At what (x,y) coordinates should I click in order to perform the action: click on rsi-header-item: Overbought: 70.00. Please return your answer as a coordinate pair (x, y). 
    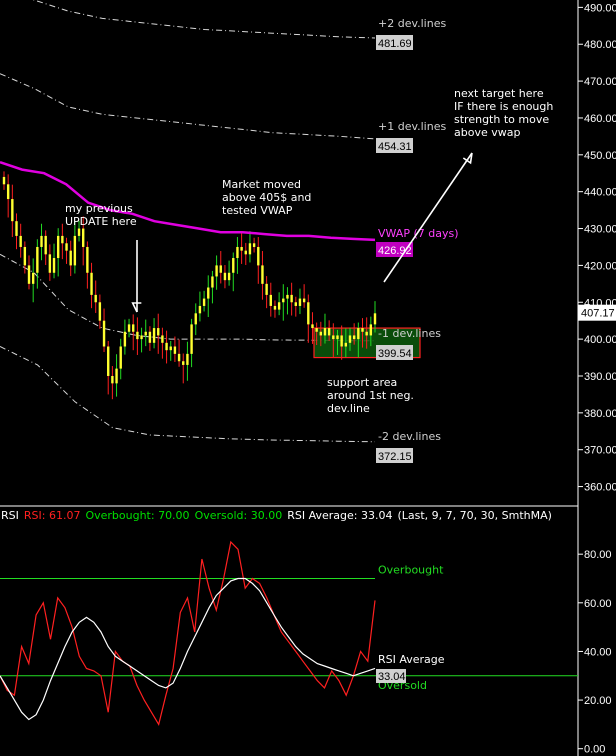
    Looking at the image, I should click on (137, 515).